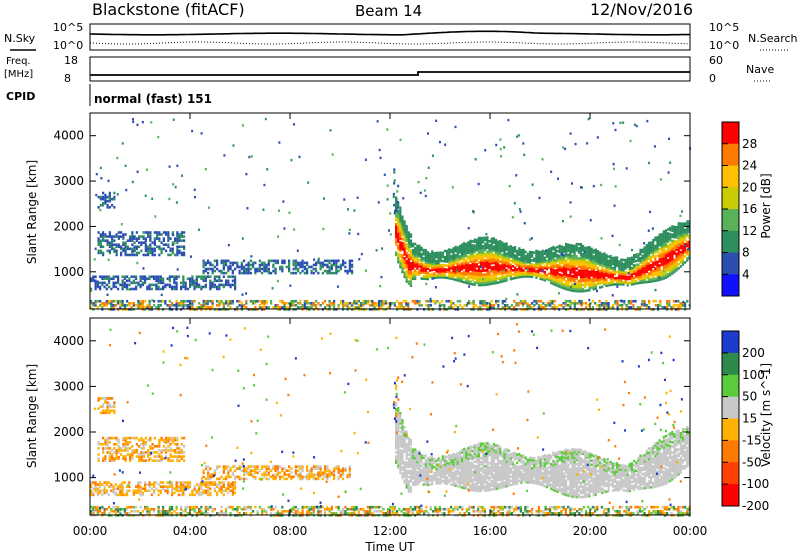 The width and height of the screenshot is (800, 554). Describe the element at coordinates (68, 45) in the screenshot. I see `noise-left-tick-bottom: 10^0` at that location.